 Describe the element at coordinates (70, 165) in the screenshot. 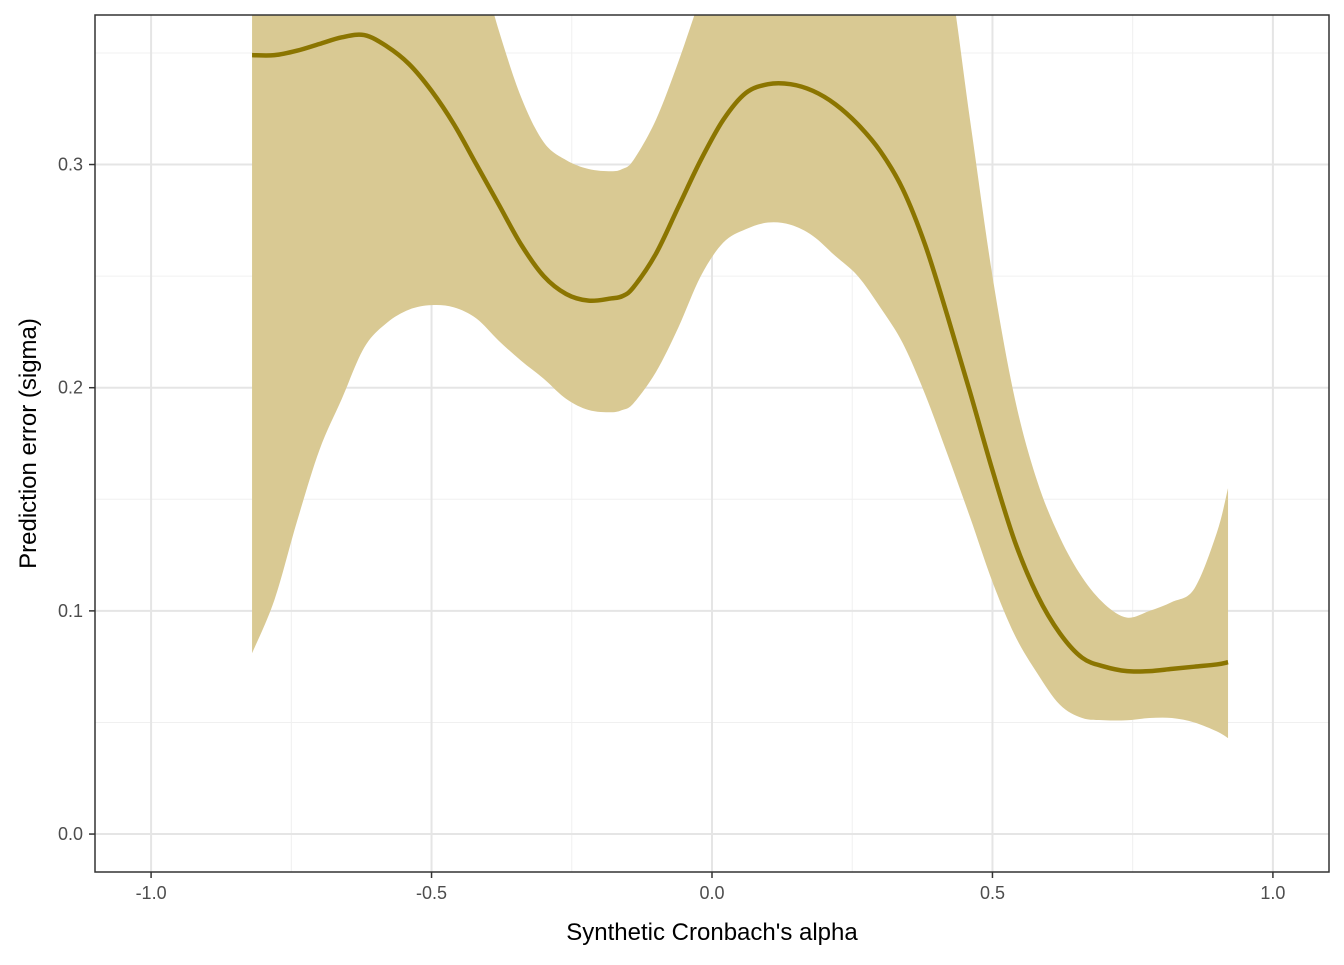

I see `y-tick-label: 0.3` at that location.